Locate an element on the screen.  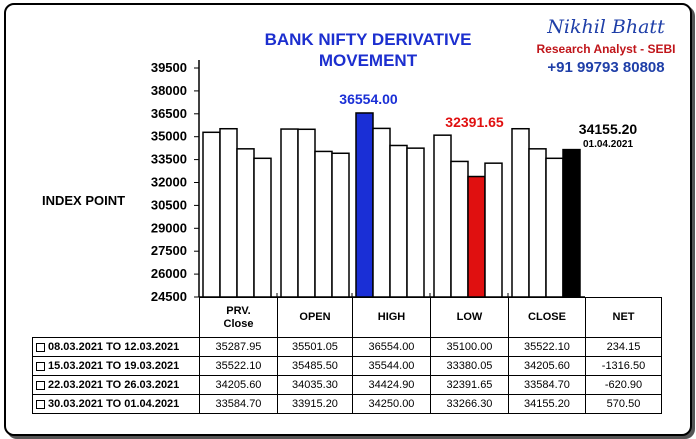
table-cell: 35544.00 is located at coordinates (391, 366).